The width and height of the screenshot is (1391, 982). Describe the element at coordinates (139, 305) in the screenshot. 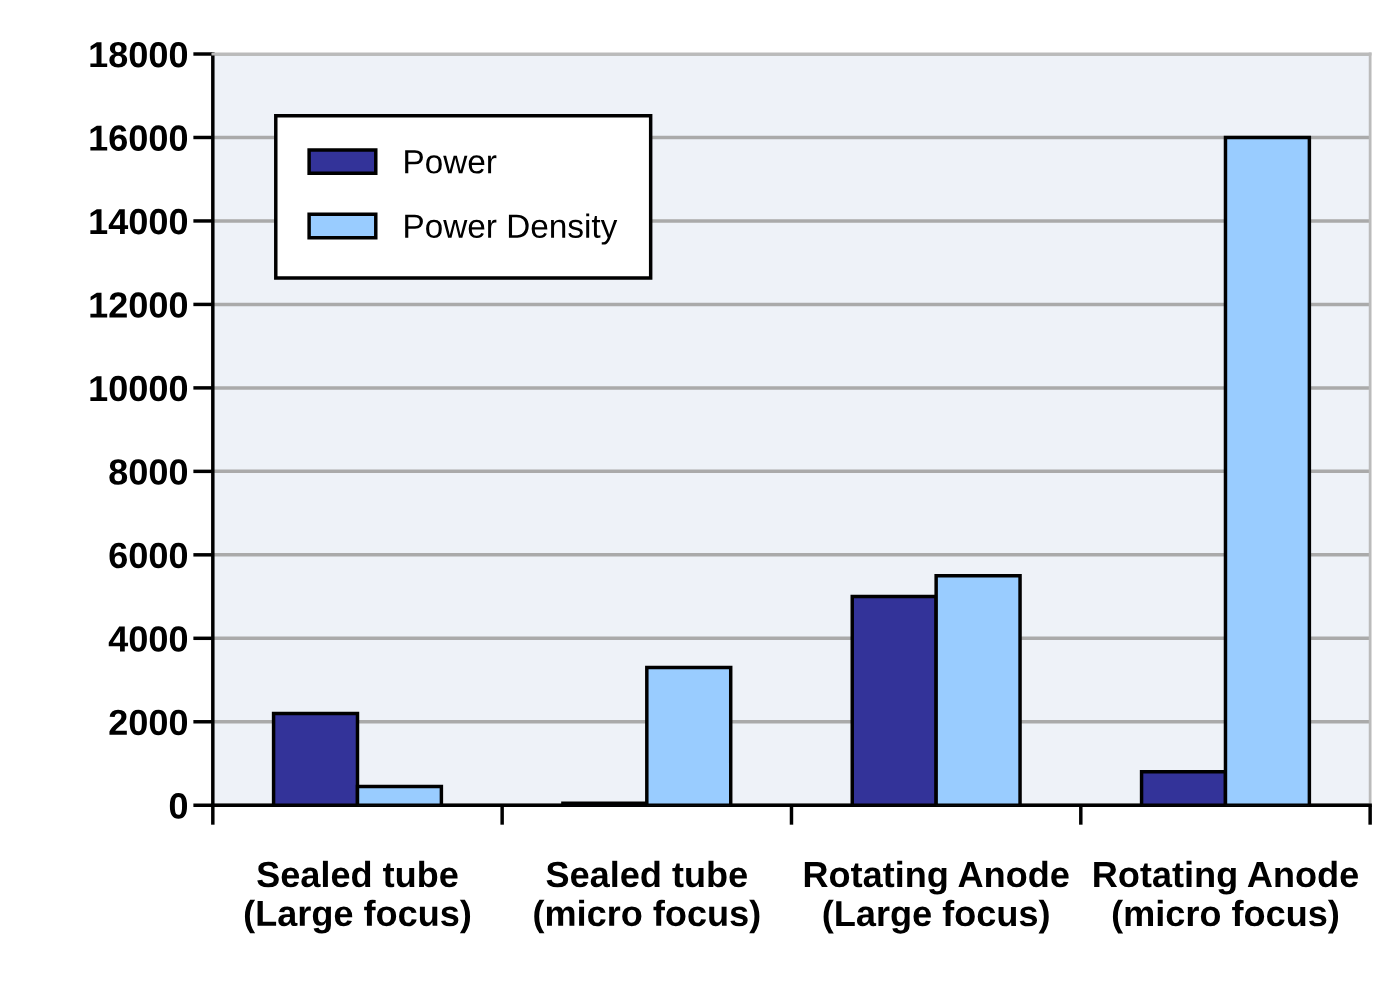

I see `y-tick-label: 12000` at that location.